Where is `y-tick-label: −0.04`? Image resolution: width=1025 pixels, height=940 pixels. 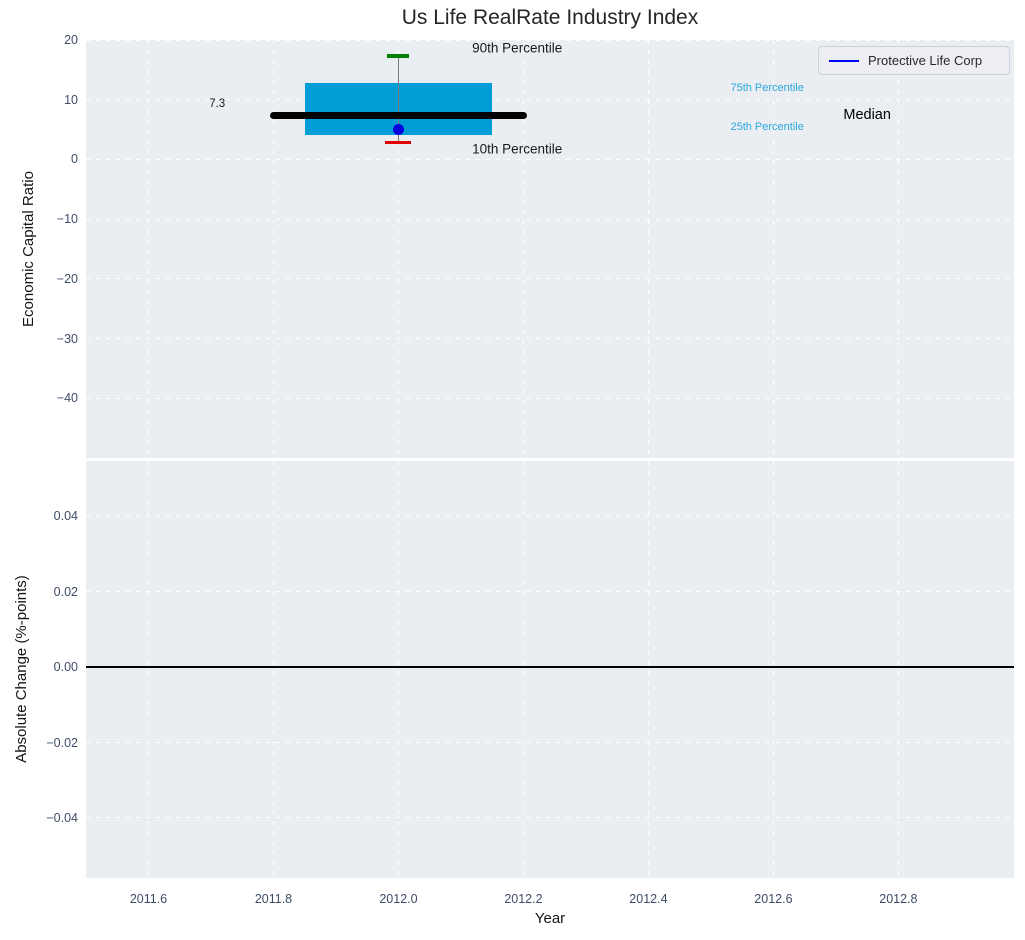 y-tick-label: −0.04 is located at coordinates (62, 817).